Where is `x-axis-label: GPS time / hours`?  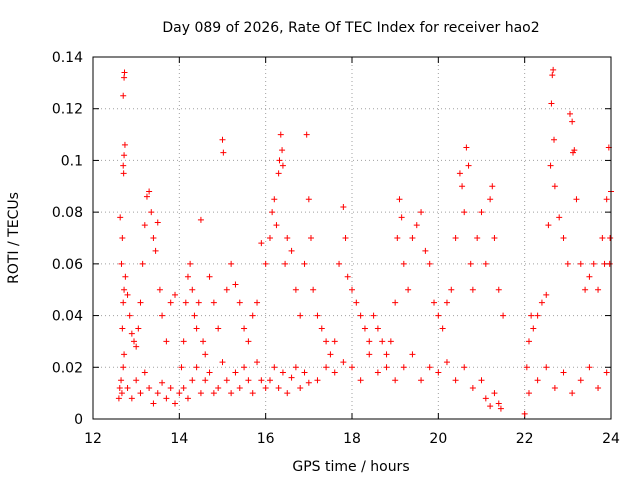
x-axis-label: GPS time / hours is located at coordinates (350, 467).